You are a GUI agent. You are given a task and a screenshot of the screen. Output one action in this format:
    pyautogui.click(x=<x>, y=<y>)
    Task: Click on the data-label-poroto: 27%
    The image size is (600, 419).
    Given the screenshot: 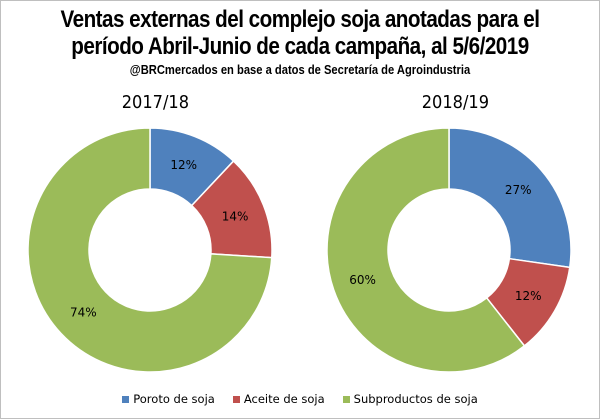 What is the action you would take?
    pyautogui.click(x=518, y=190)
    